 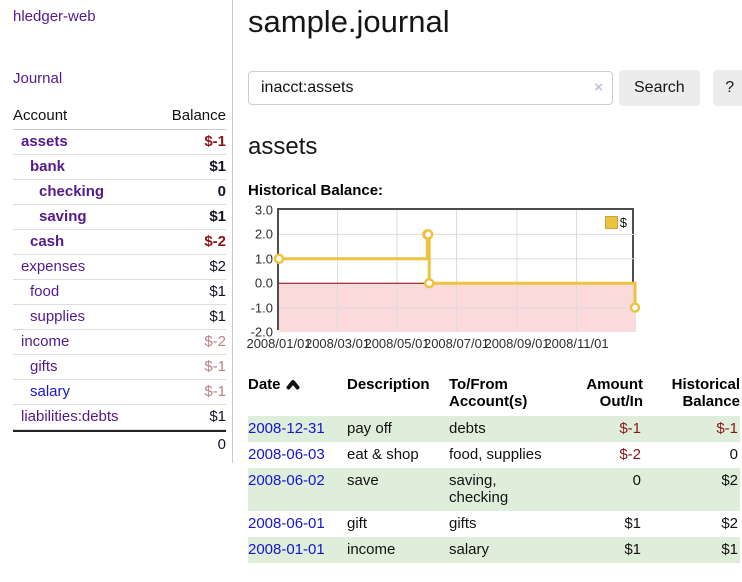 I want to click on account-balance: 0, so click(x=221, y=191).